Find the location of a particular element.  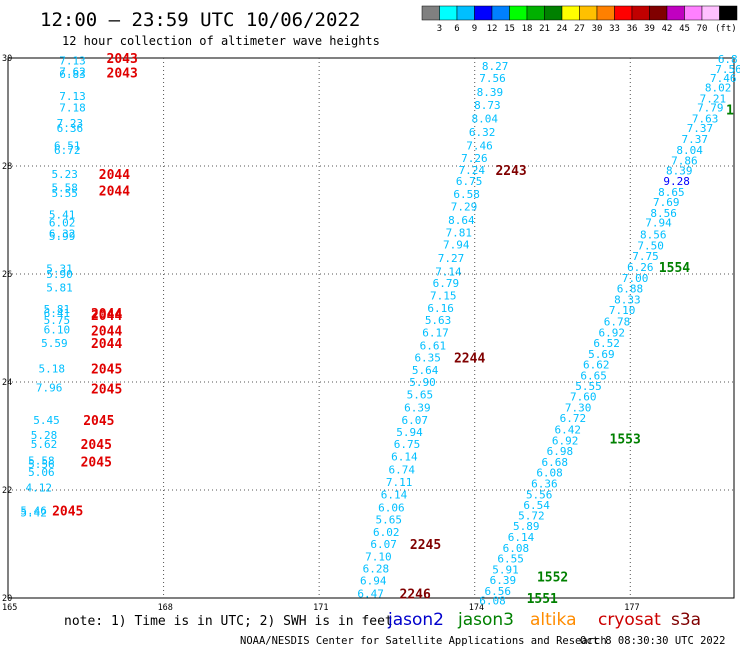

legend-label: 42 is located at coordinates (667, 29).